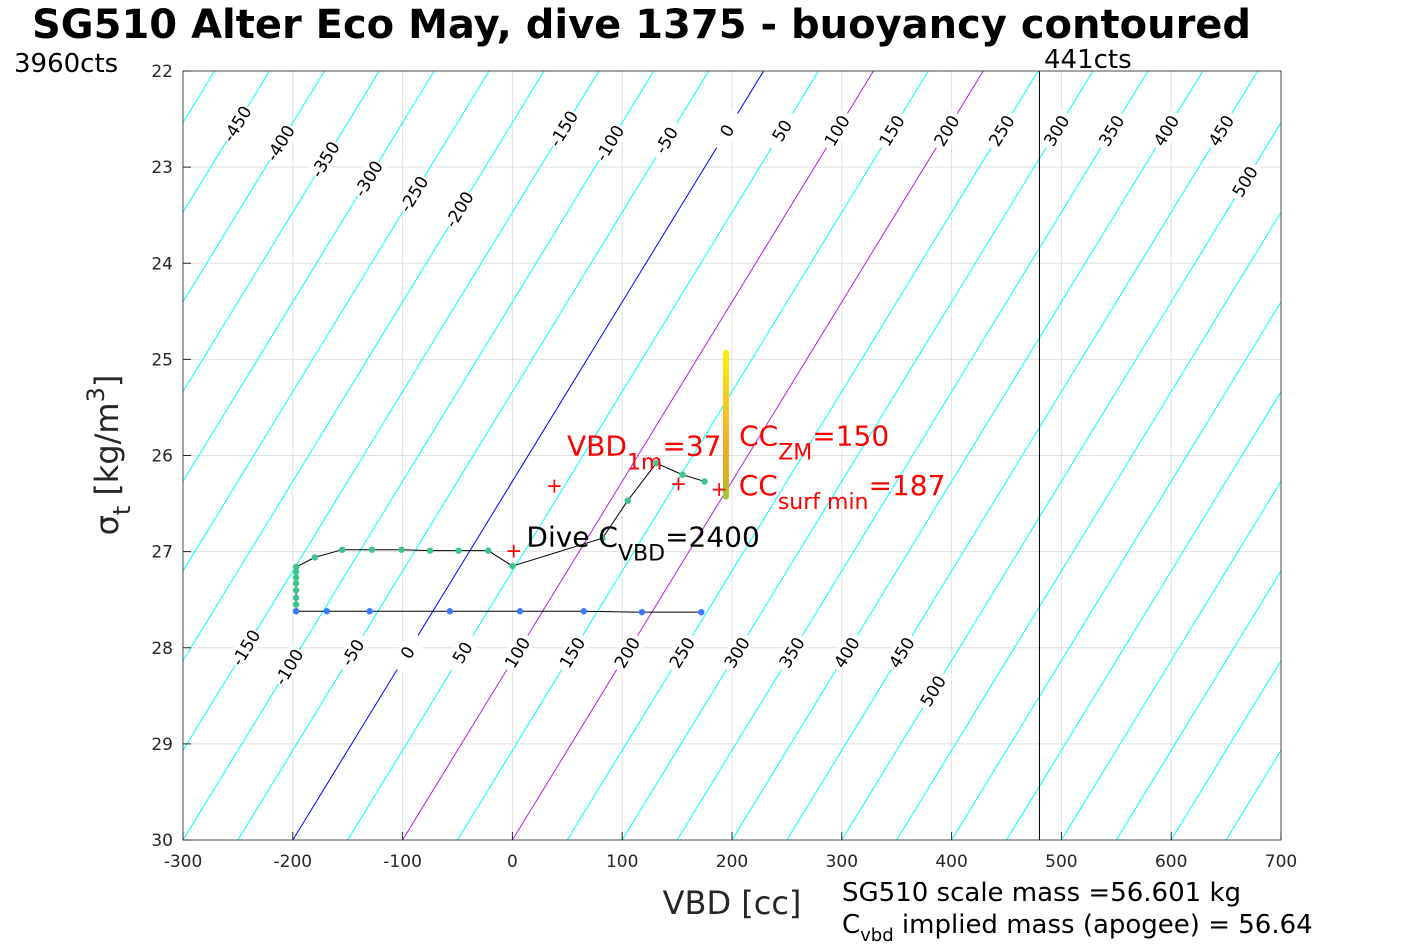 The height and width of the screenshot is (945, 1417). What do you see at coordinates (162, 168) in the screenshot?
I see `y-tick-label: 23` at bounding box center [162, 168].